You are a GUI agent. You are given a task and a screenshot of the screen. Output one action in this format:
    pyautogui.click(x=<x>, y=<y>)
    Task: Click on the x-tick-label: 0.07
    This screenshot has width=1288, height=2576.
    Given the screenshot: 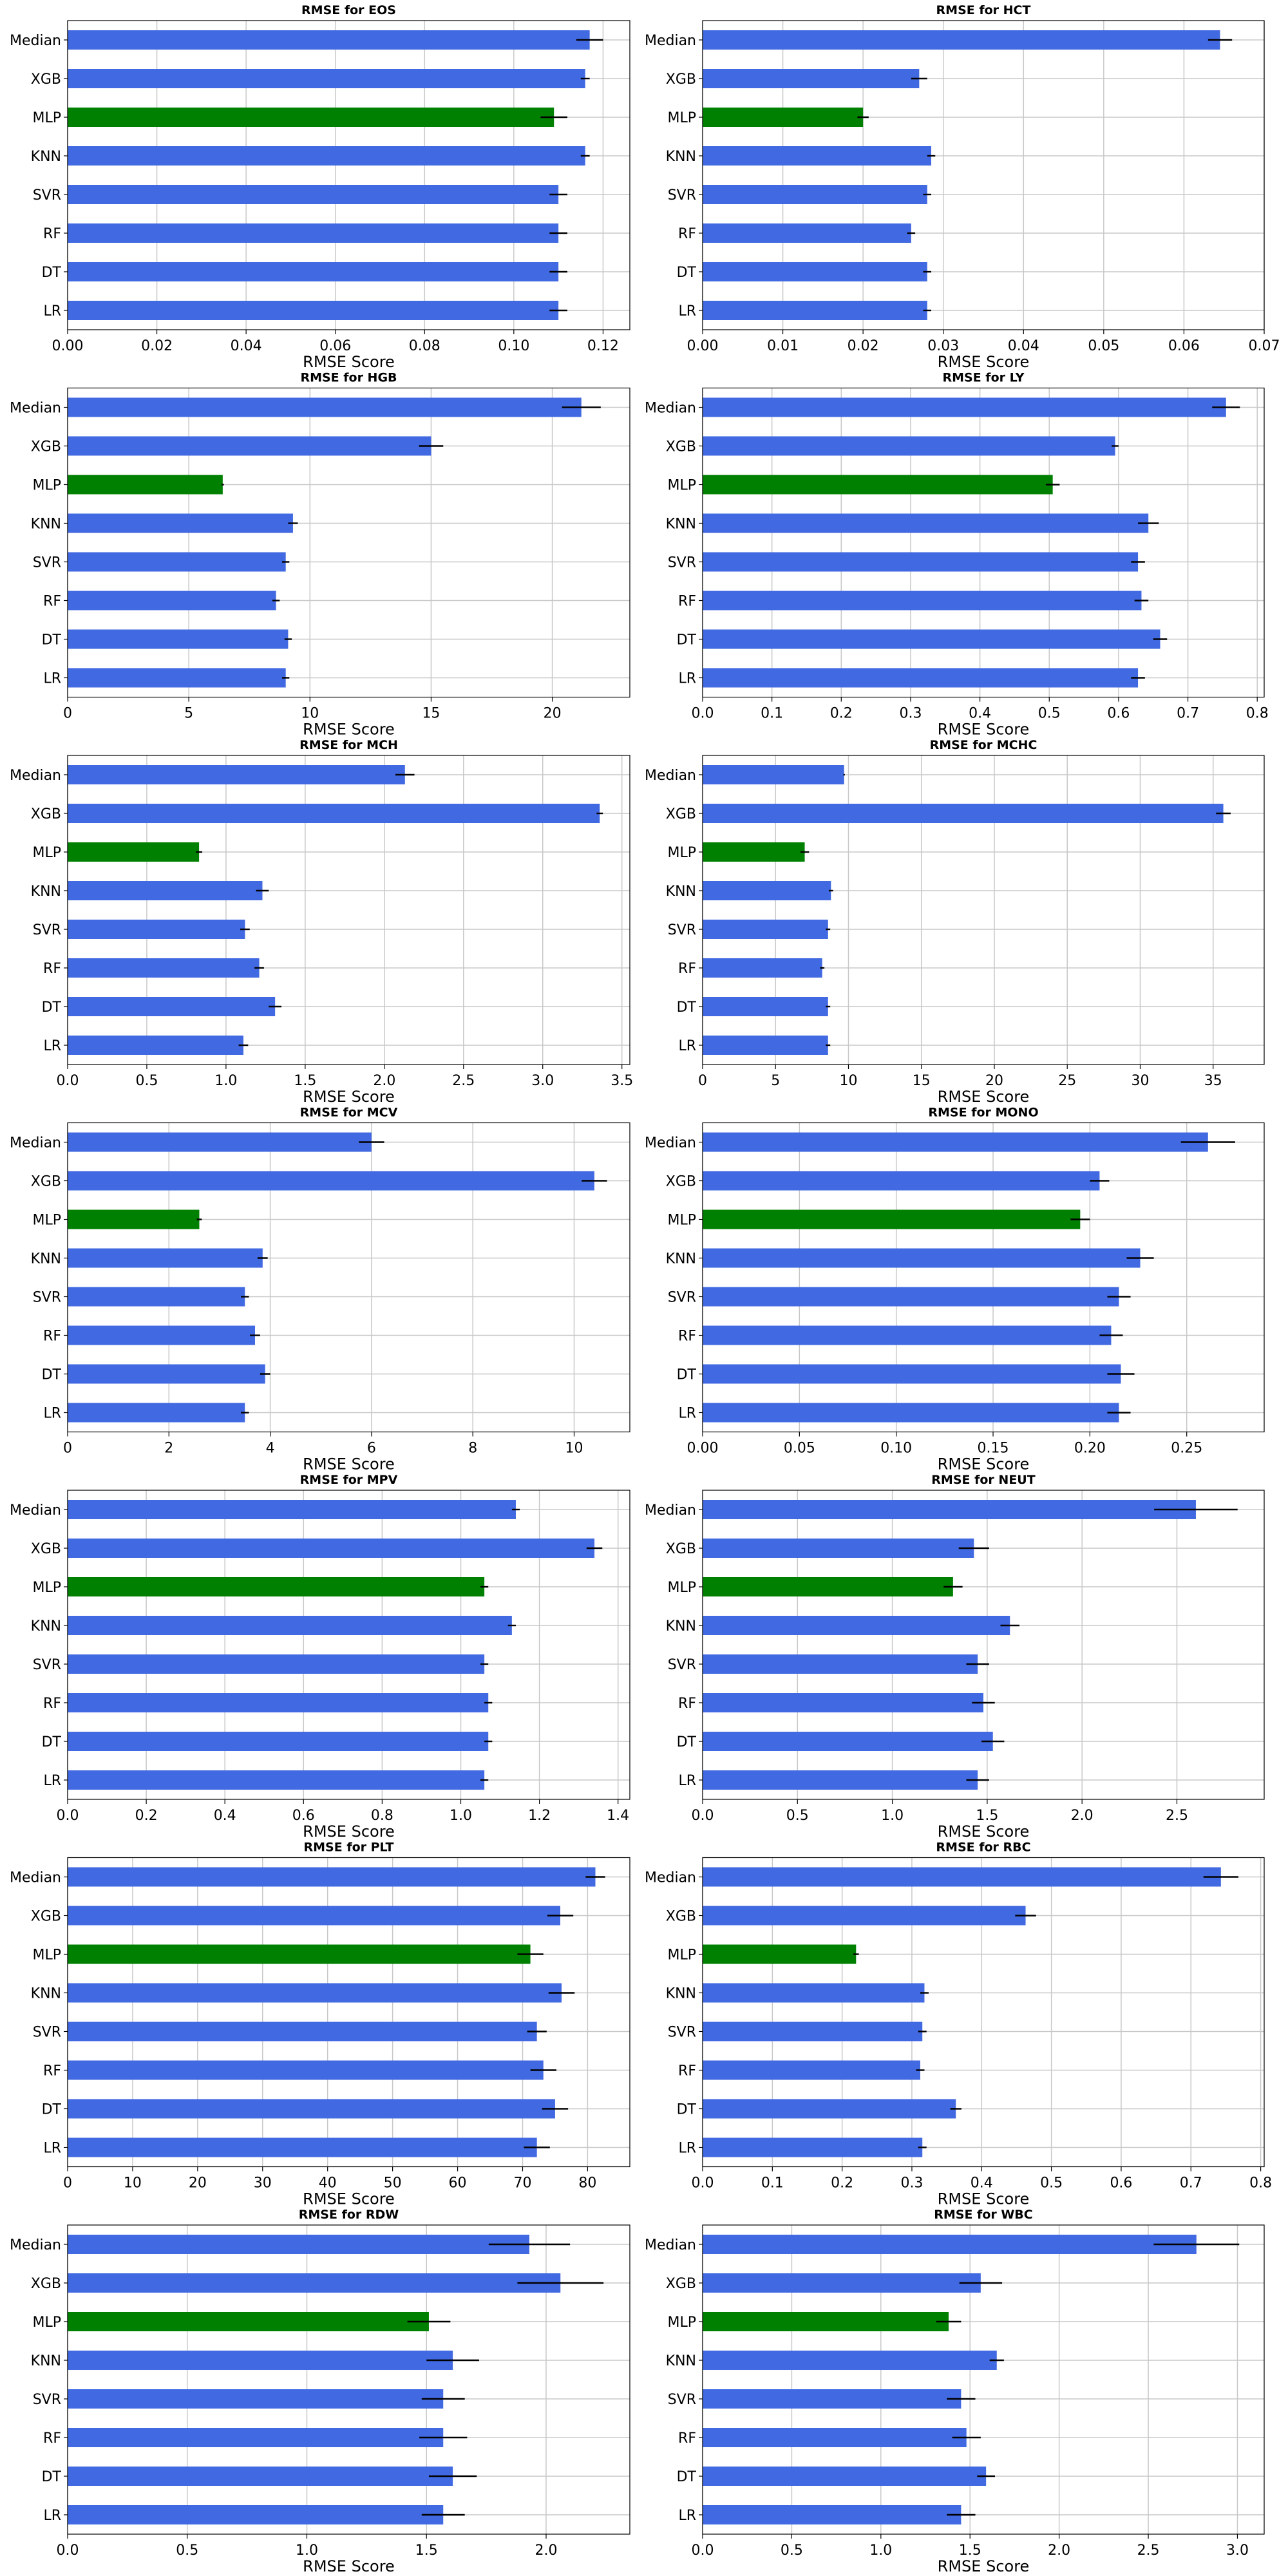 What is the action you would take?
    pyautogui.click(x=1264, y=346)
    